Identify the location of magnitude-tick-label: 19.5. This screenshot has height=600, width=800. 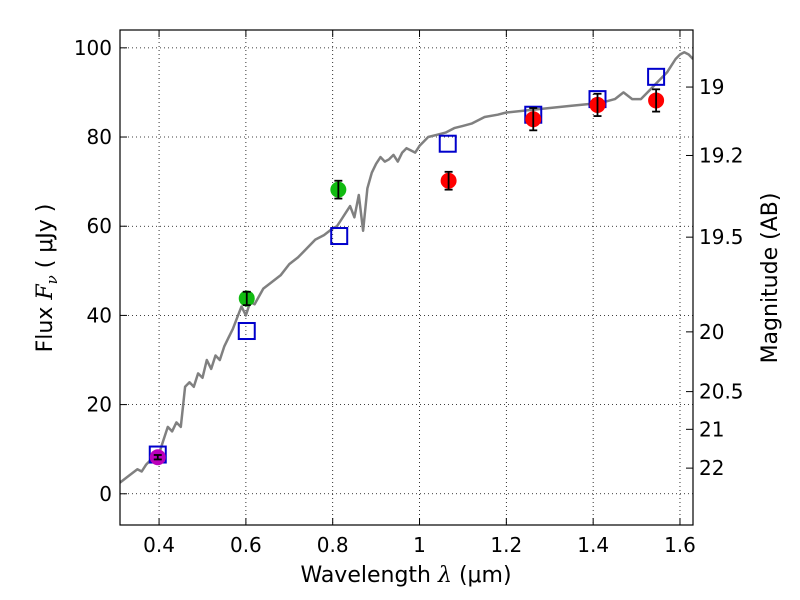
(721, 237).